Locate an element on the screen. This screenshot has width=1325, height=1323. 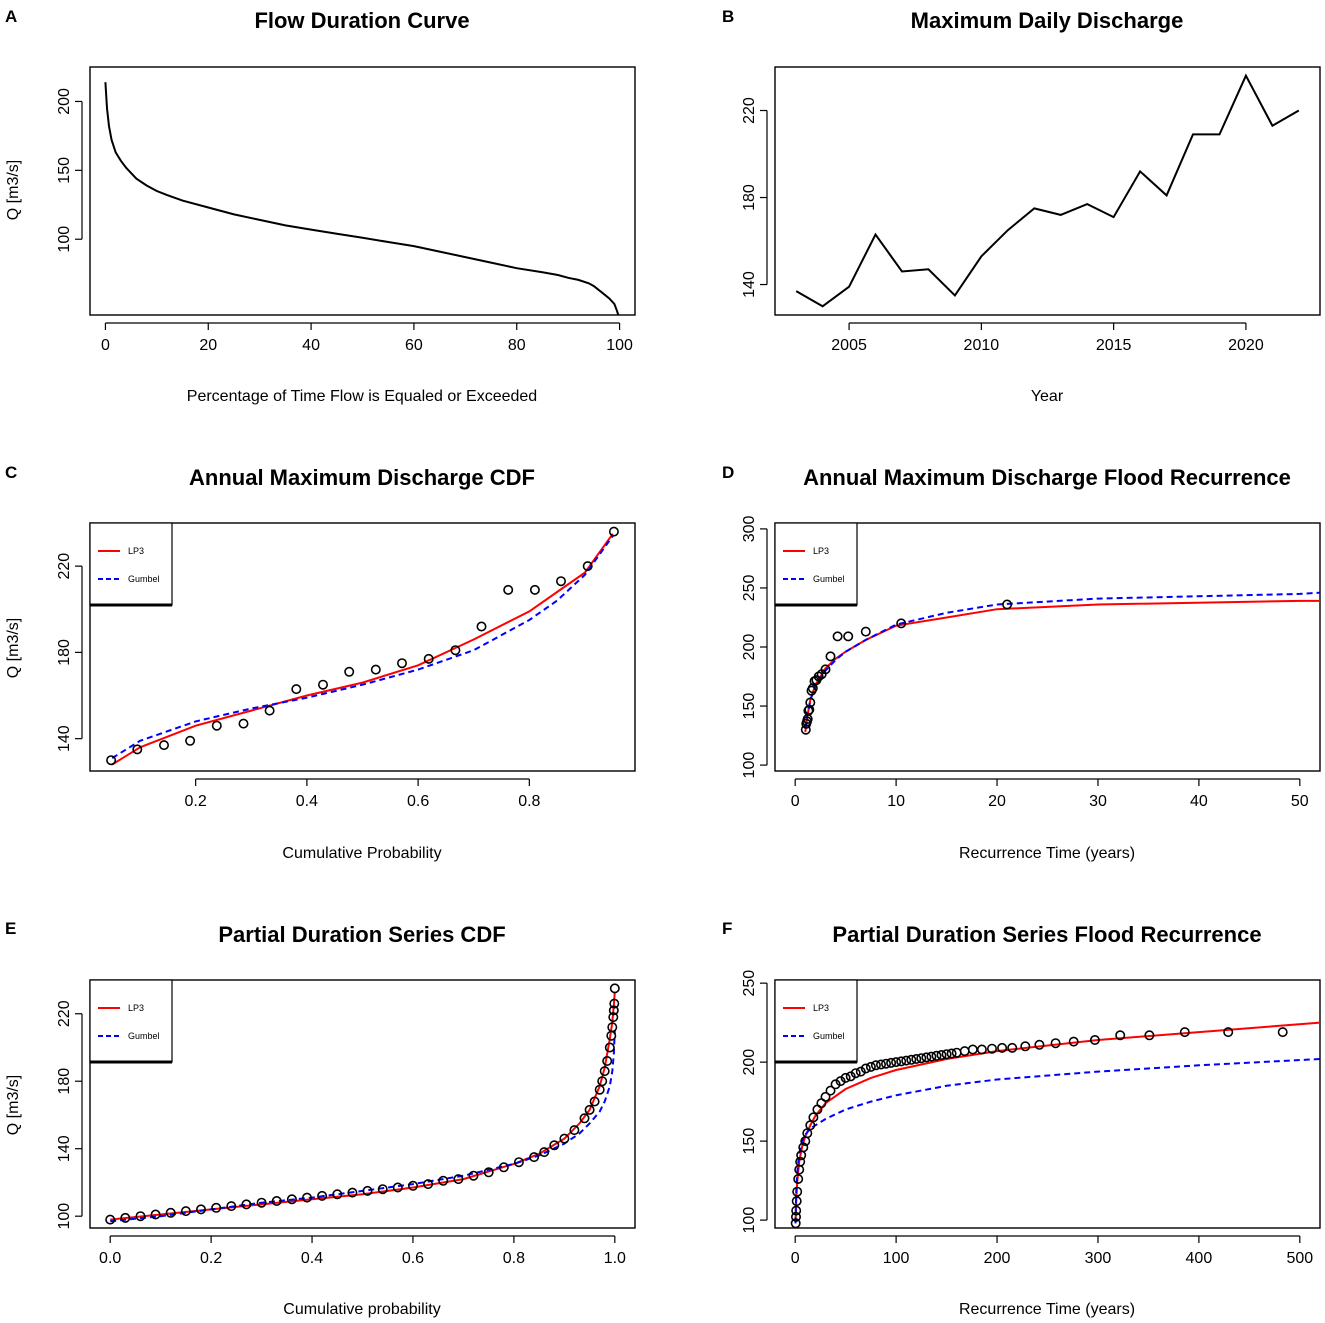
y-tick-label: 220 is located at coordinates (64, 1013).